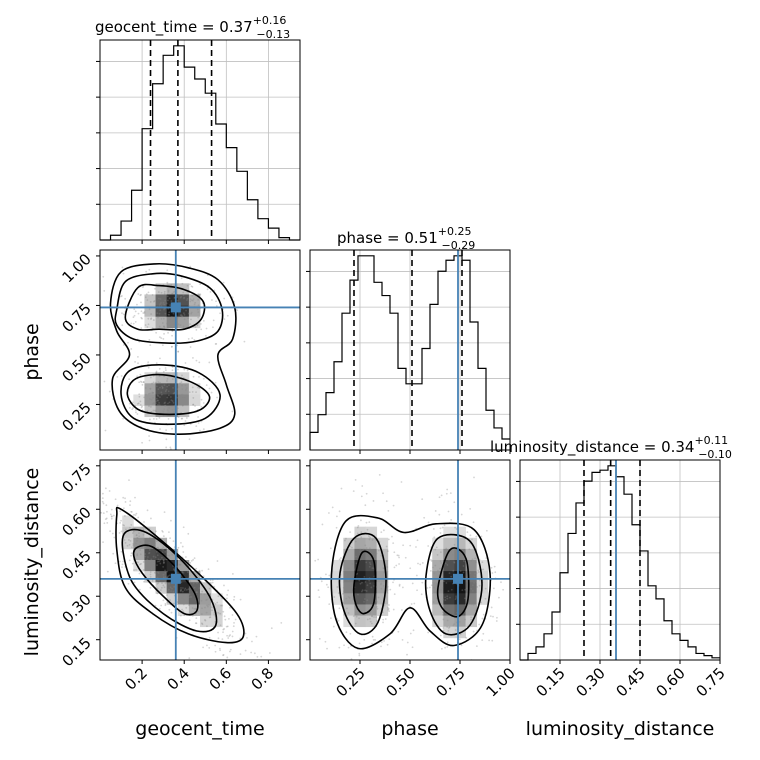 This screenshot has width=760, height=760. I want to click on xtick-label-luminosity_distance-4: 0.75, so click(710, 682).